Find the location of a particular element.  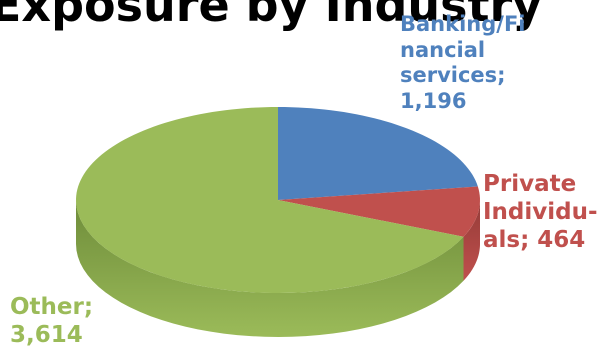

data-label-line: als; 464 is located at coordinates (534, 240).